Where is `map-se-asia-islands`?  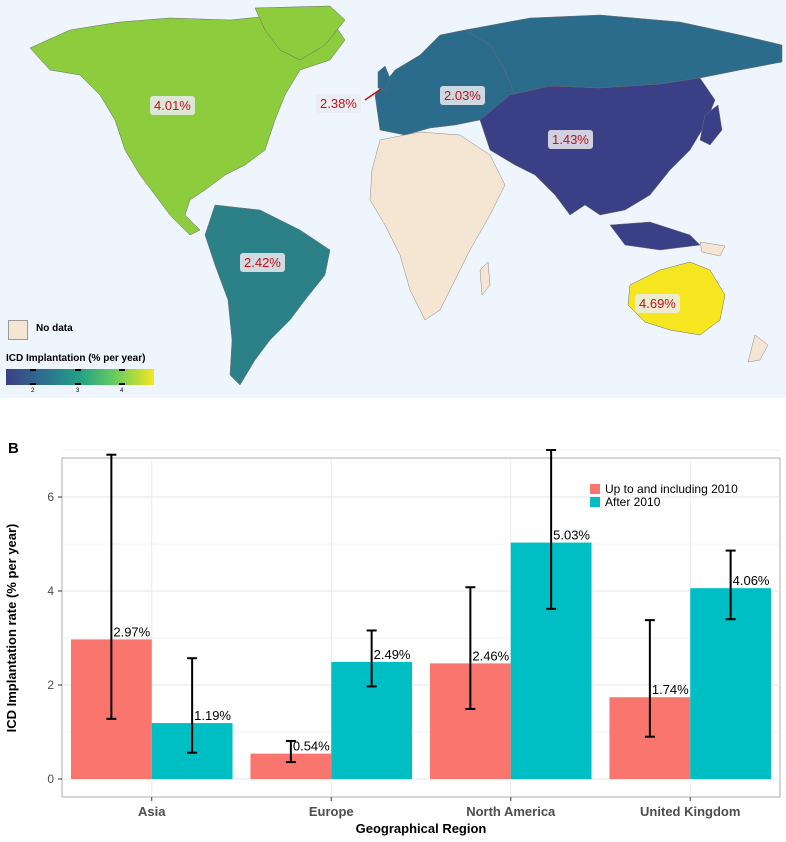 map-se-asia-islands is located at coordinates (655, 236).